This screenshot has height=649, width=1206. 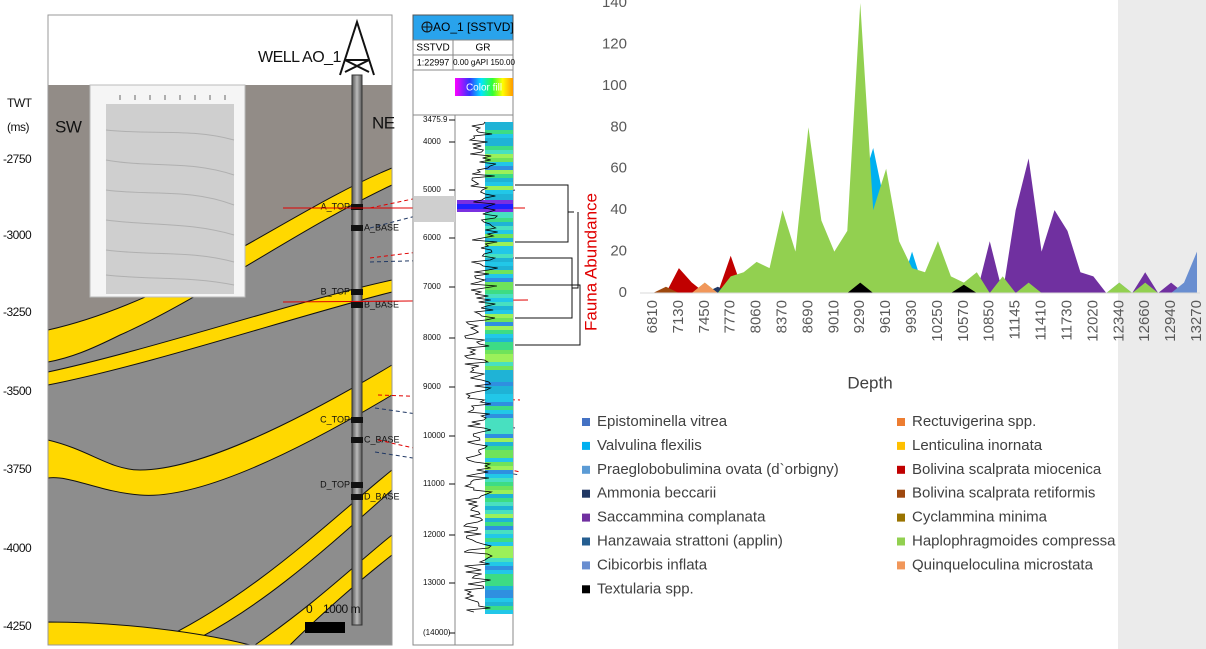 I want to click on legend-label: Quinqueloculina microstata, so click(x=1003, y=564).